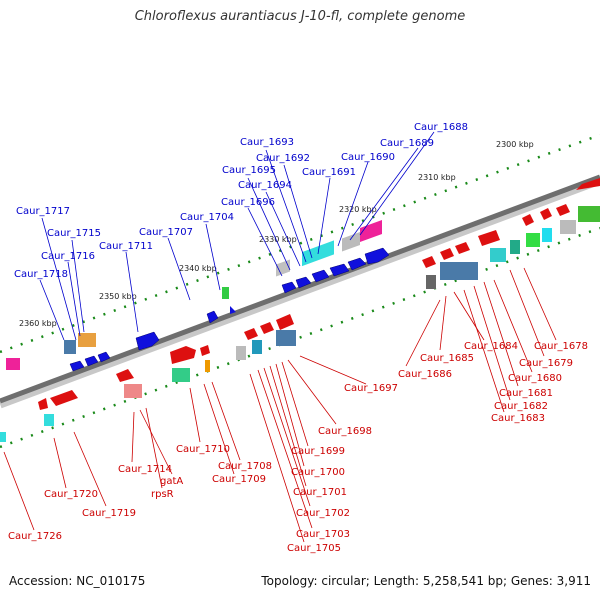  I want to click on gene-label: gatA, so click(171, 481).